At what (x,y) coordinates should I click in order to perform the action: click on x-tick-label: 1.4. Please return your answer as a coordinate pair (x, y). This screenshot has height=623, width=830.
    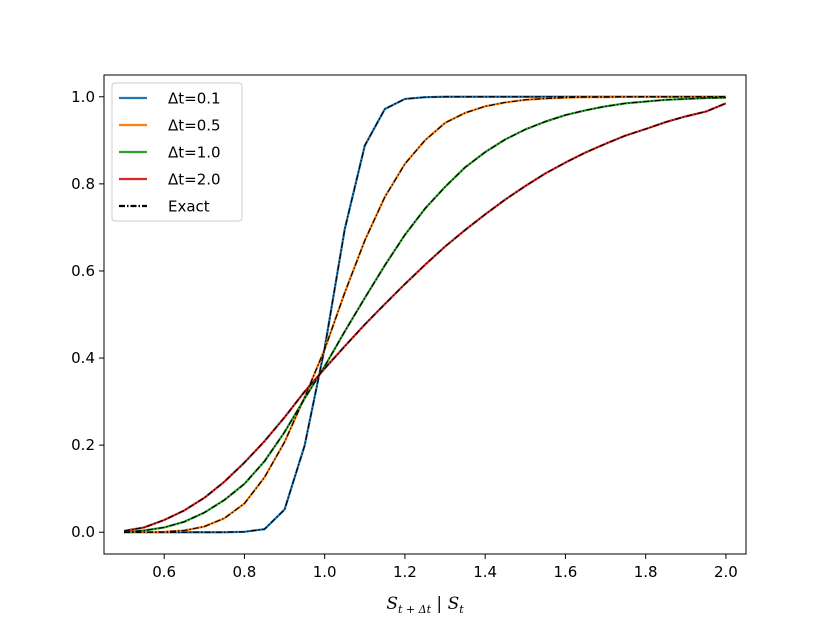
    Looking at the image, I should click on (485, 572).